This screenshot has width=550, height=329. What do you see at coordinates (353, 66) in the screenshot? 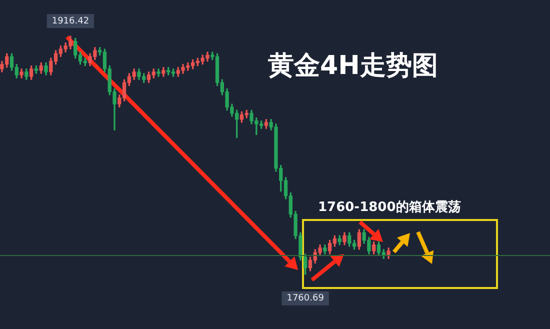
I see `text: 黄金4H走势图` at bounding box center [353, 66].